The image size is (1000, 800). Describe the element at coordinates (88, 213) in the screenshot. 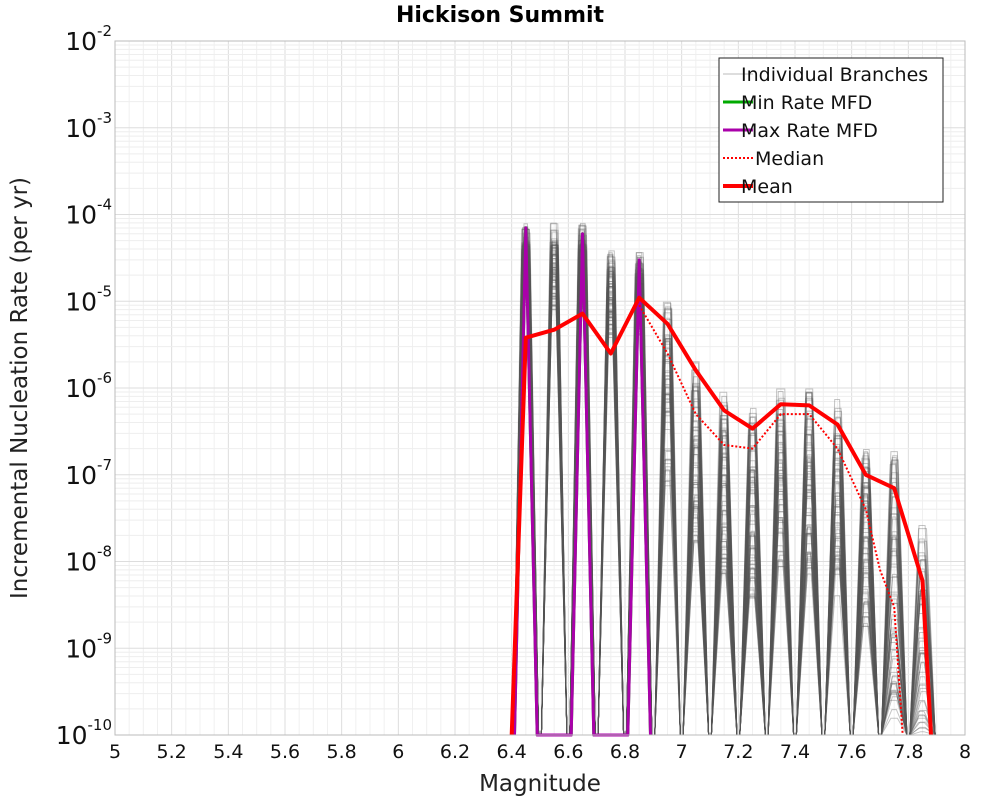

I see `y-tick-label: 10⁻⁴` at that location.